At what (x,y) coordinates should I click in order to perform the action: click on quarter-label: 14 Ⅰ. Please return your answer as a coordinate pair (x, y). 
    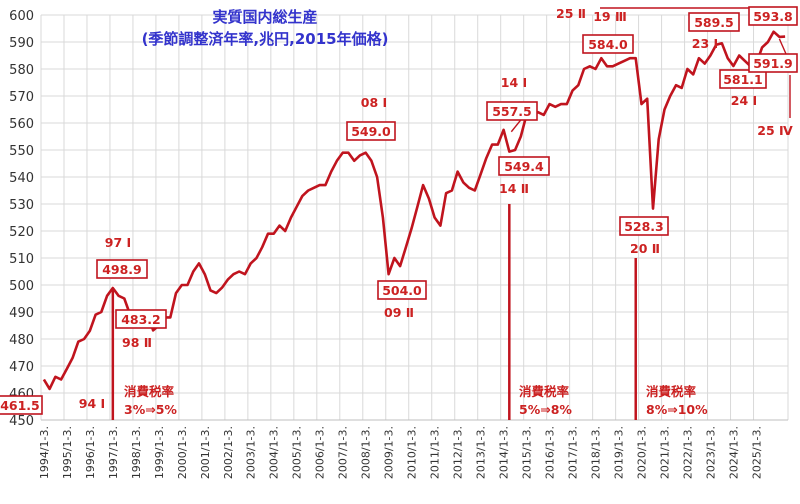
    Looking at the image, I should click on (514, 82).